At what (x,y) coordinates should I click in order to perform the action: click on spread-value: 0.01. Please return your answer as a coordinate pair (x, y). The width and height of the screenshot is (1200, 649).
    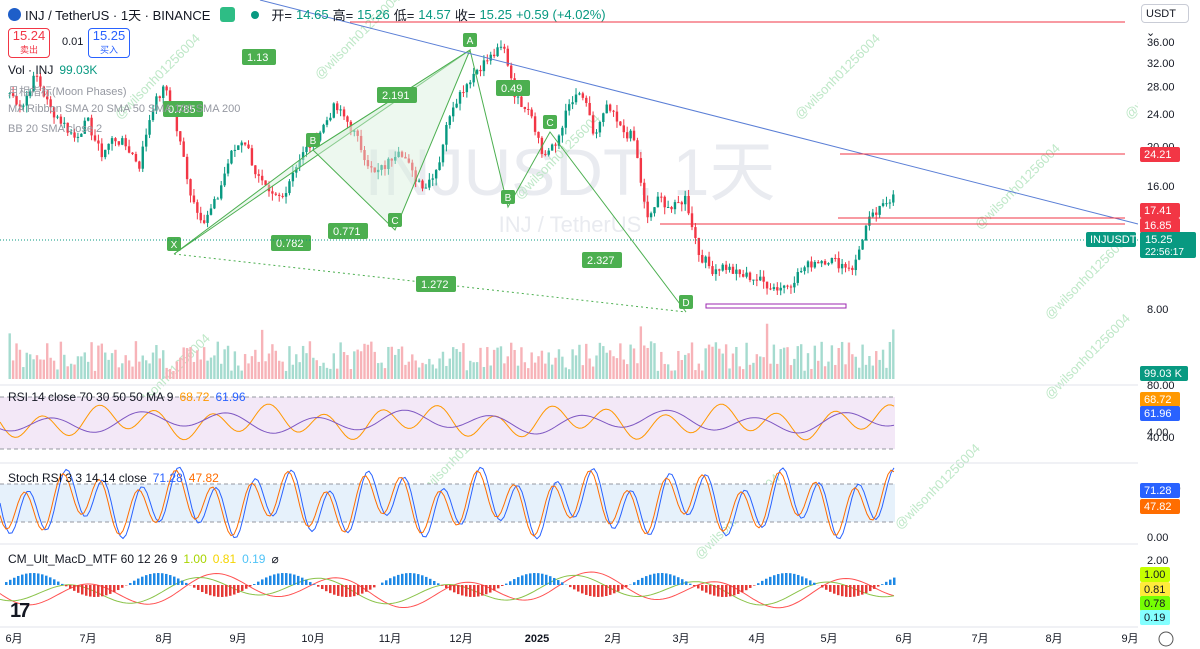
    Looking at the image, I should click on (73, 42).